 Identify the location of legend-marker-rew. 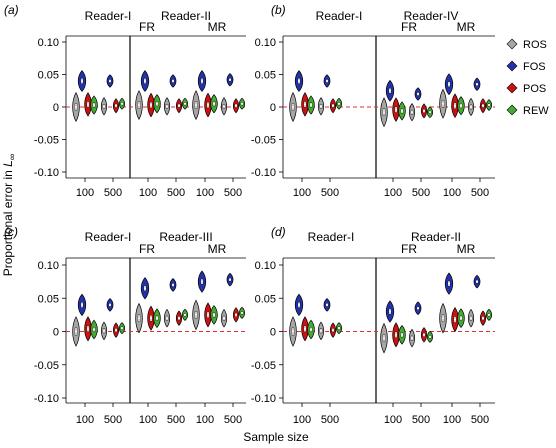
(512, 110).